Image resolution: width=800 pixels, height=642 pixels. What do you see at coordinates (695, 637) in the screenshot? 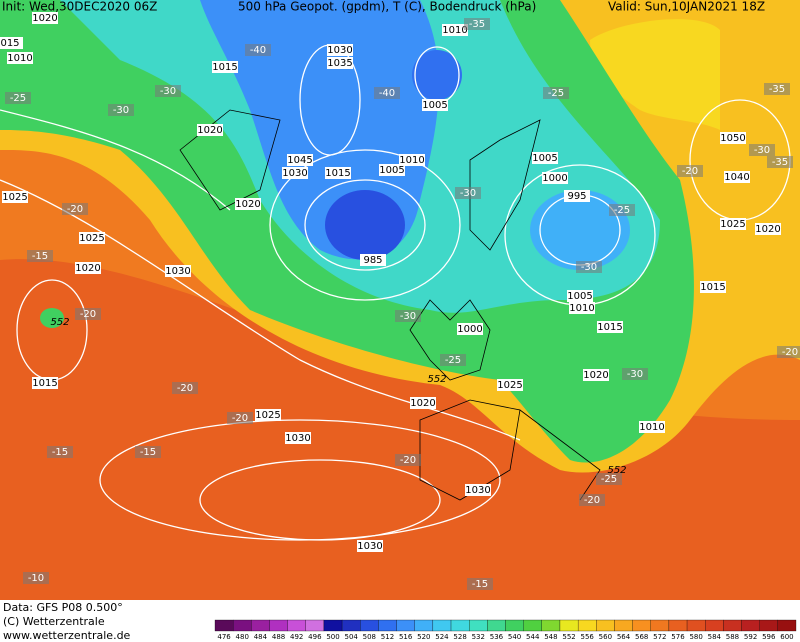
I see `colorbar-label: 580` at bounding box center [695, 637].